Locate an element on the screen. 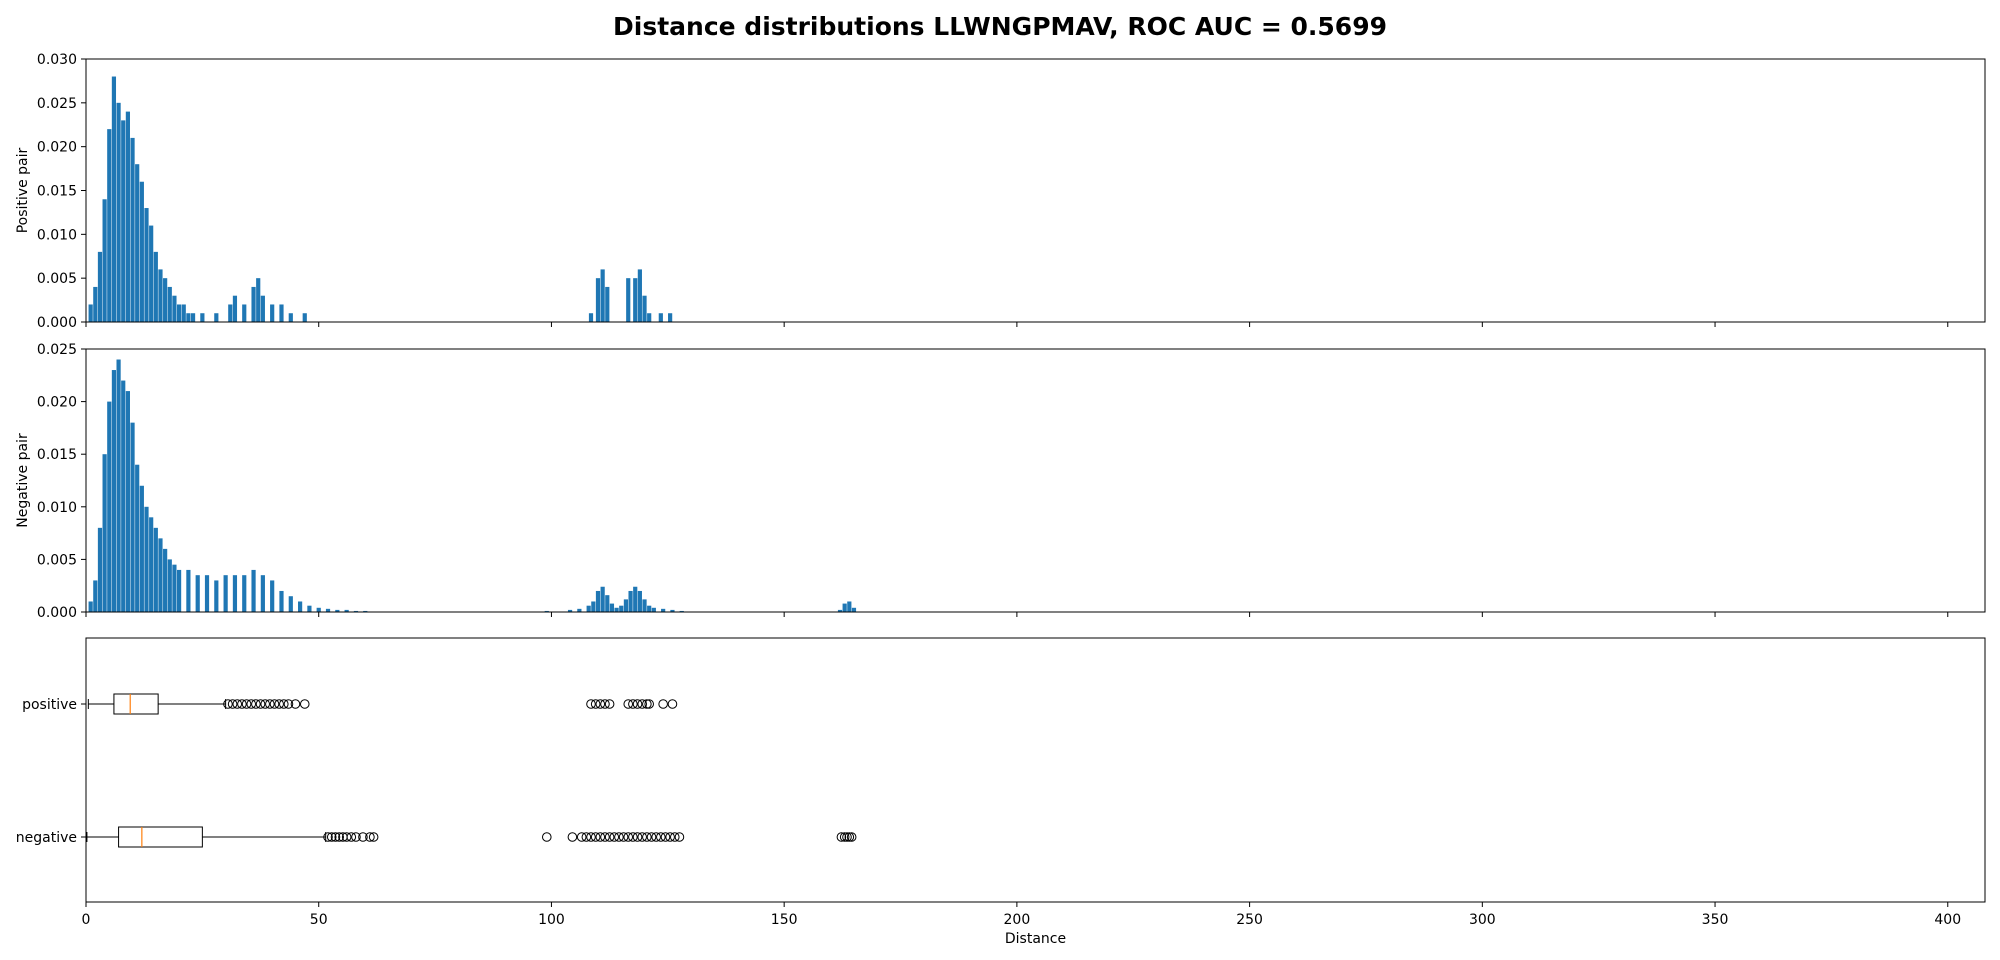  x-tick-label: 200 is located at coordinates (1017, 920).